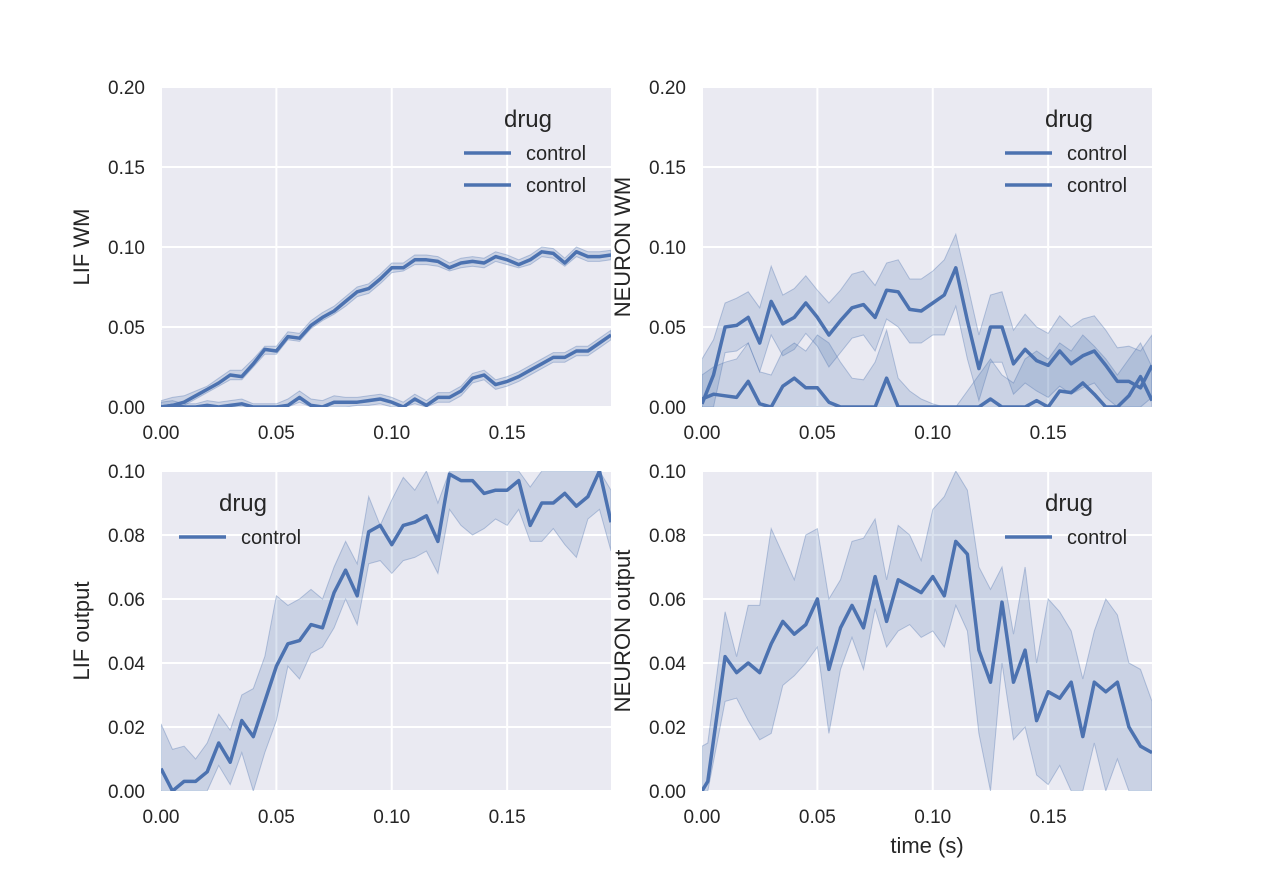 This screenshot has width=1280, height=880. I want to click on x-axis-label: time (s), so click(926, 845).